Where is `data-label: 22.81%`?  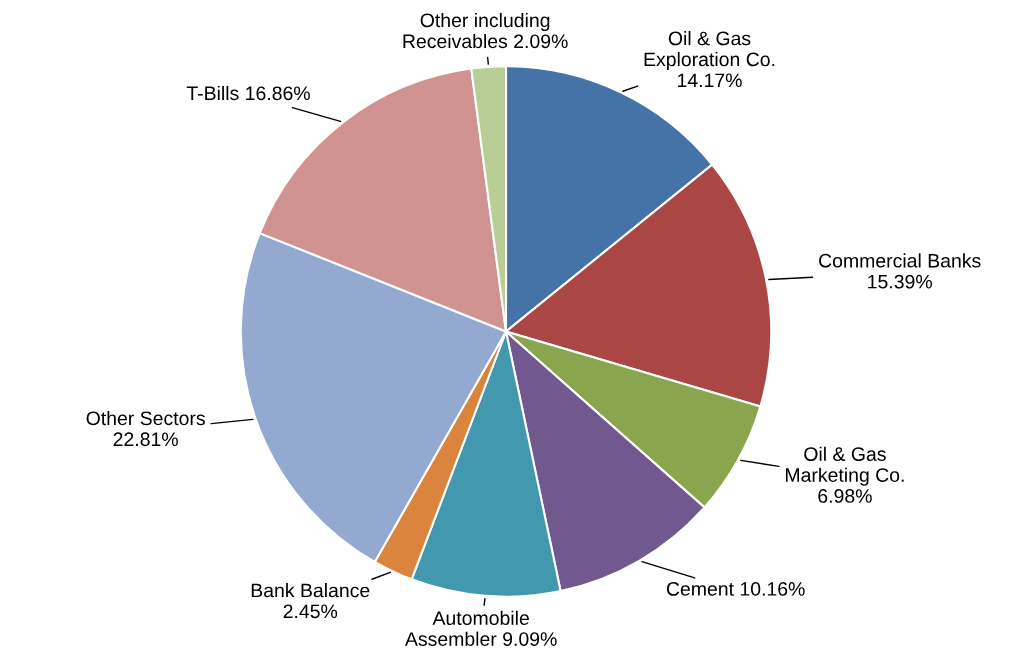
data-label: 22.81% is located at coordinates (145, 439).